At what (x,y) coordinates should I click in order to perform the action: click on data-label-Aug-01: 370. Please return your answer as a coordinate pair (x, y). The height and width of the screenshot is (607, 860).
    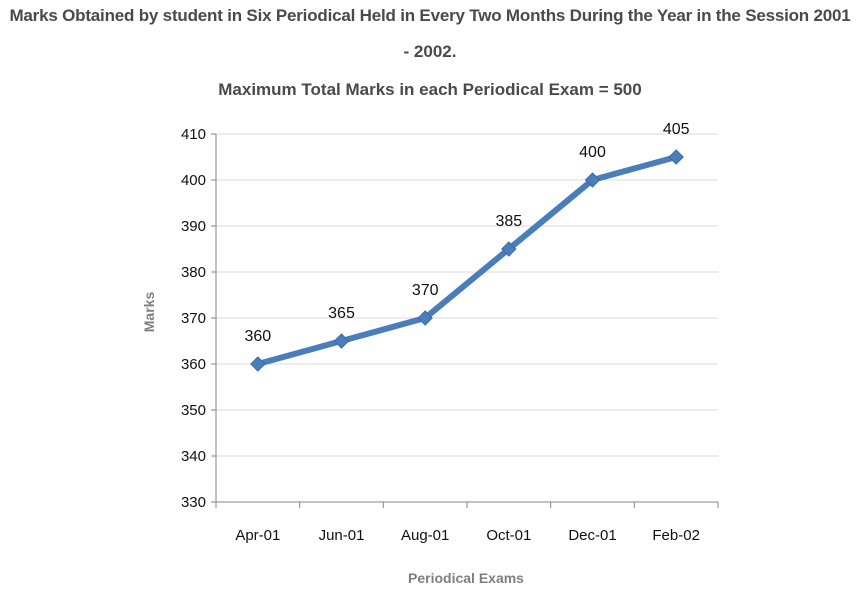
    Looking at the image, I should click on (425, 290).